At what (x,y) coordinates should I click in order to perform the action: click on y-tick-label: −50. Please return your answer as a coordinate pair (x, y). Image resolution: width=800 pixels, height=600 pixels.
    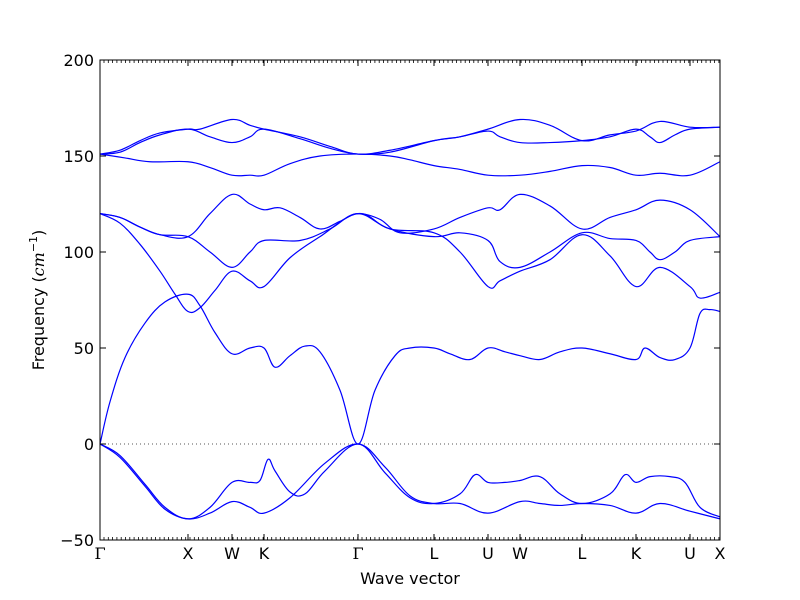
    Looking at the image, I should click on (77, 540).